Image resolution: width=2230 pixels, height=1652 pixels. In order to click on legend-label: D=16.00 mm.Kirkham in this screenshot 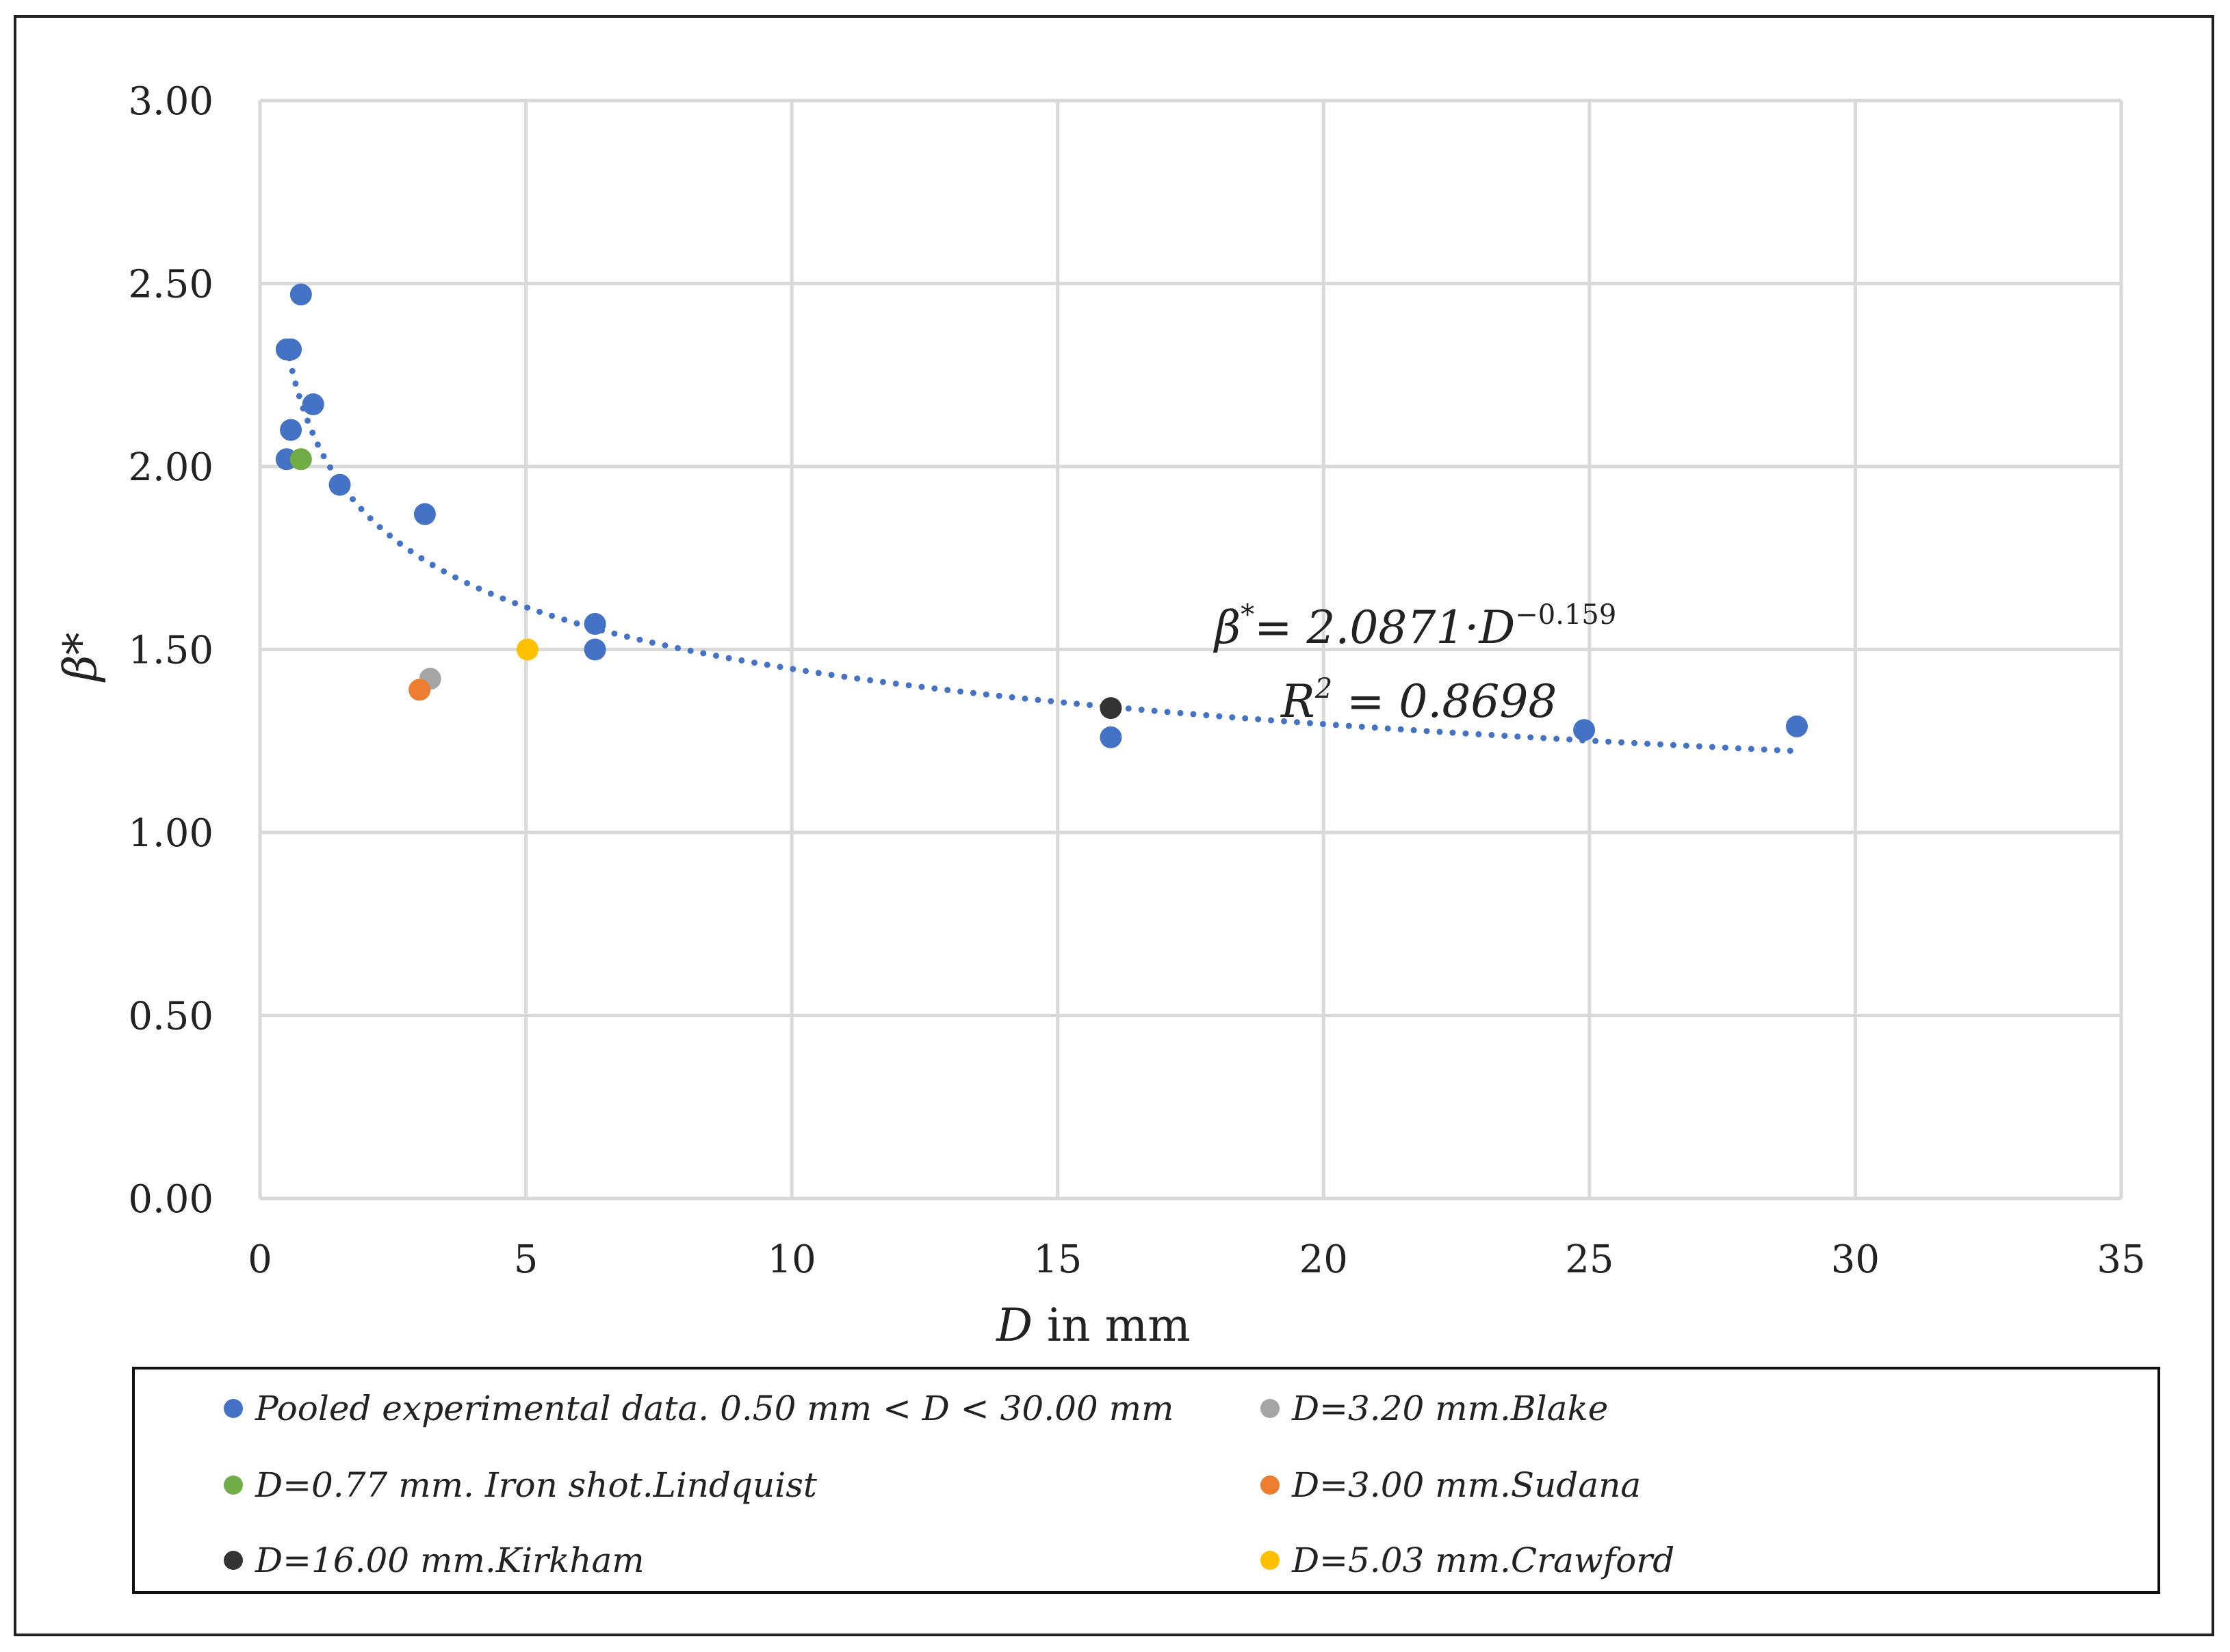, I will do `click(450, 1560)`.